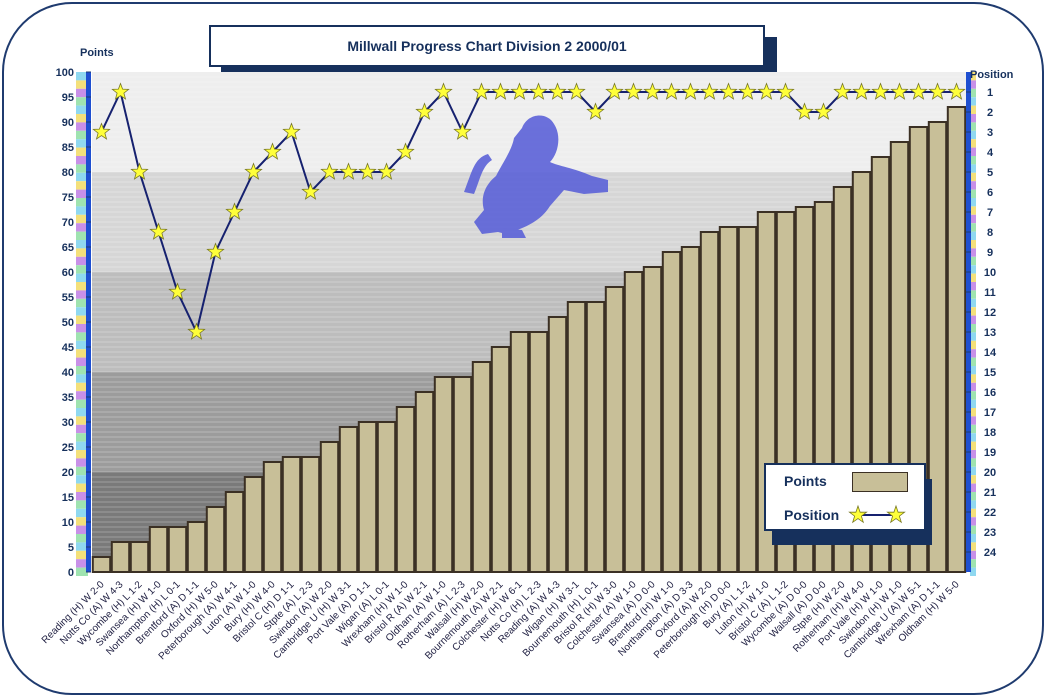  I want to click on millwall-lion-logo, so click(536, 176).